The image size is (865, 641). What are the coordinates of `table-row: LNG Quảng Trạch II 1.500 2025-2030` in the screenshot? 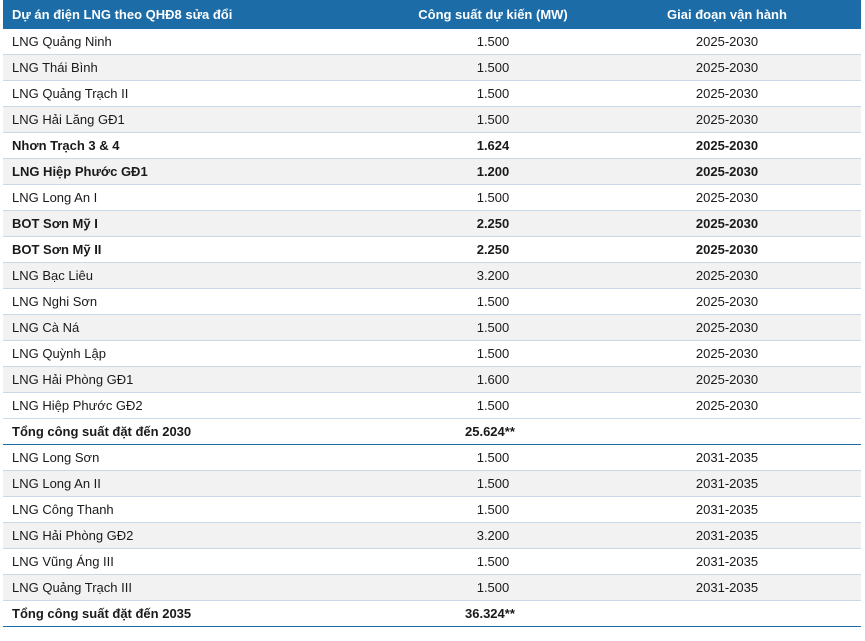 It's located at (432, 93).